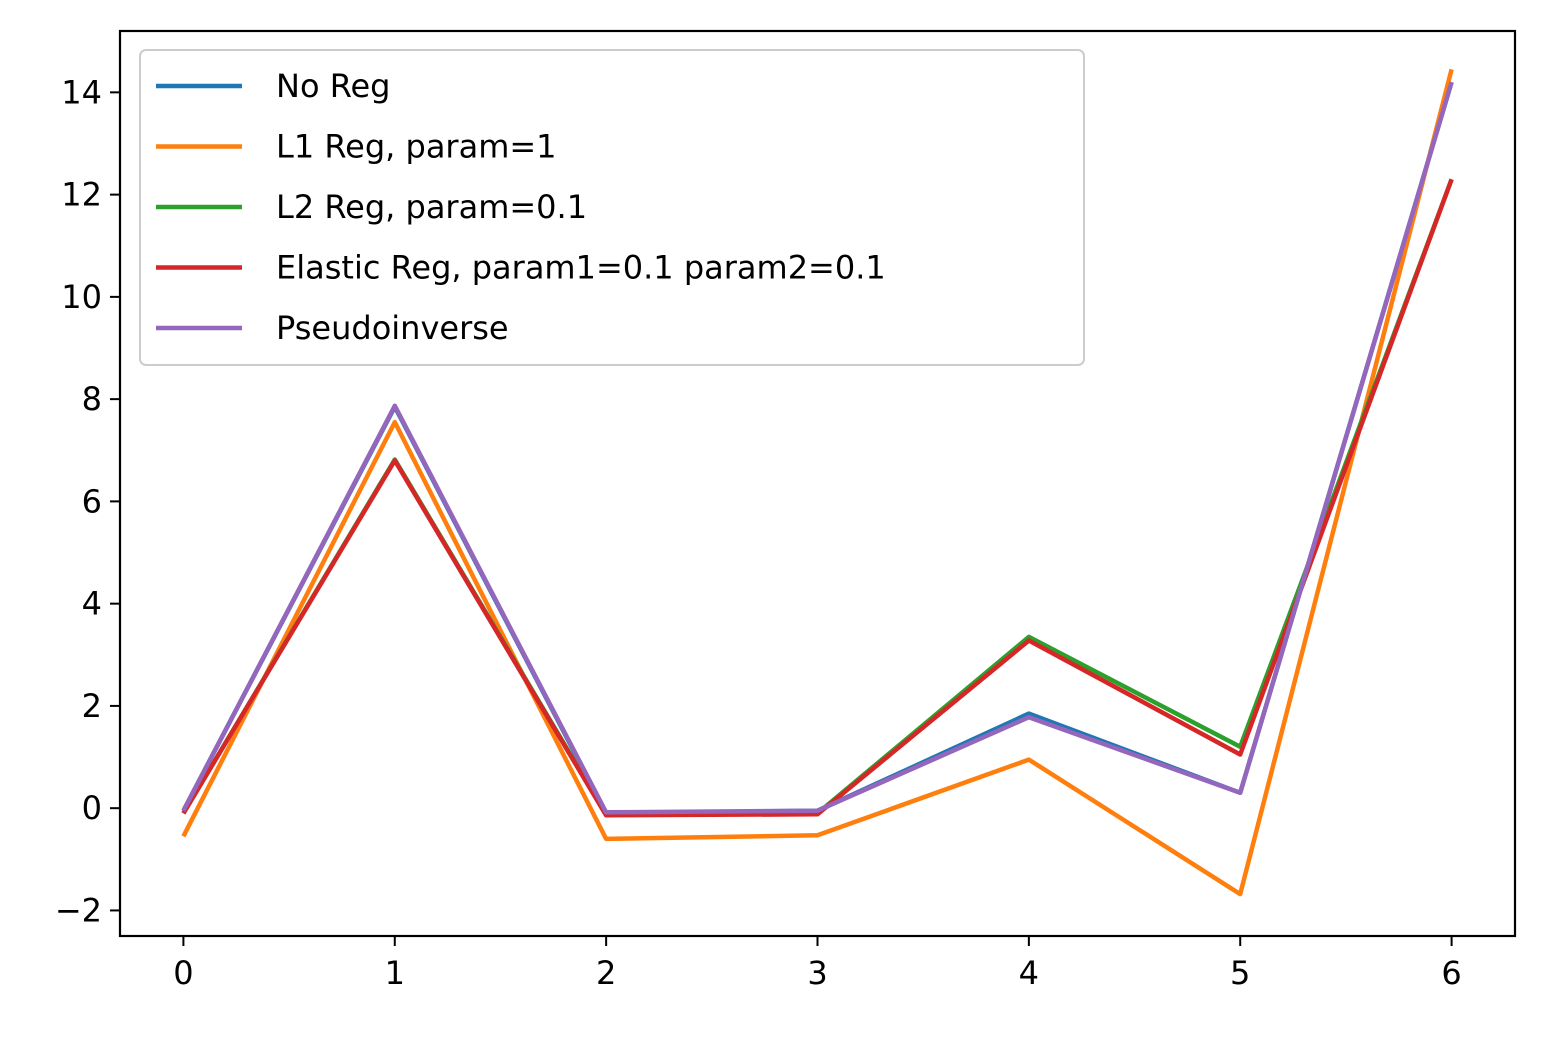 The height and width of the screenshot is (1039, 1545). Describe the element at coordinates (1029, 973) in the screenshot. I see `x-tick-label: 4` at that location.